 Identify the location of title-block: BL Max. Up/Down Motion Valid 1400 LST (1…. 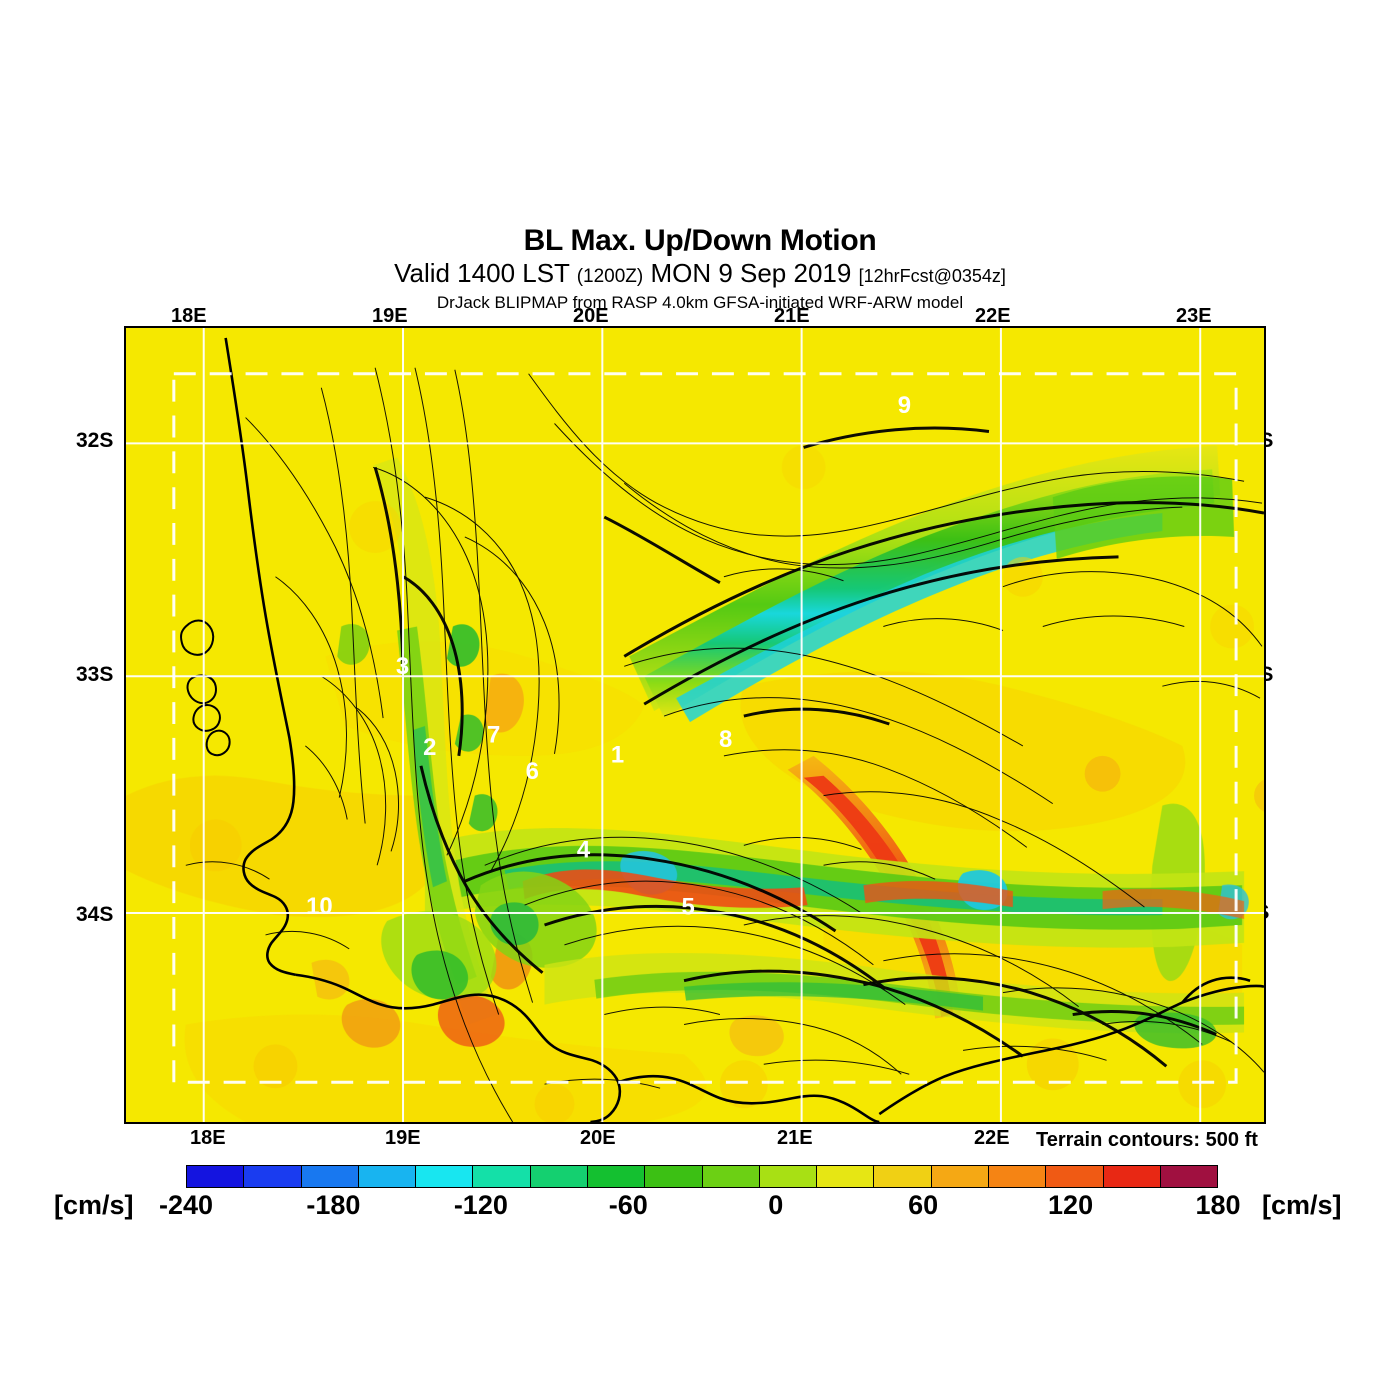
(700, 269).